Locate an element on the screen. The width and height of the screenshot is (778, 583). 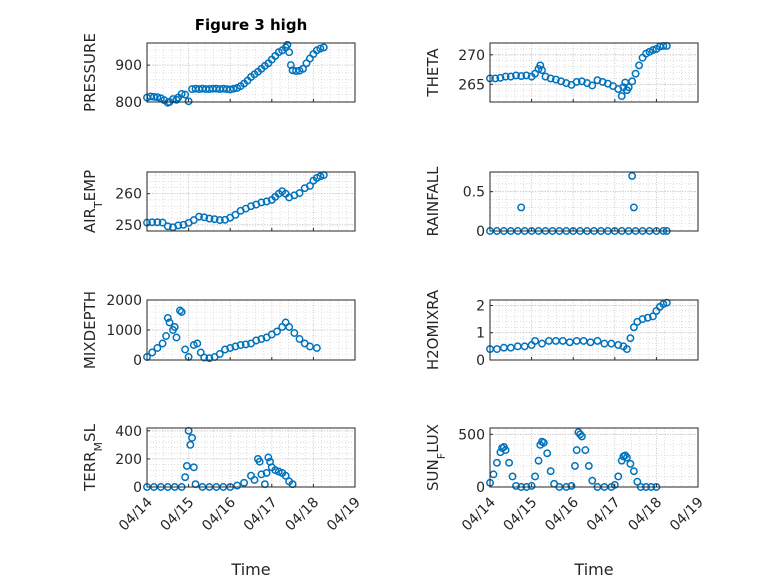
y-tick-label: 400 is located at coordinates (128, 432).